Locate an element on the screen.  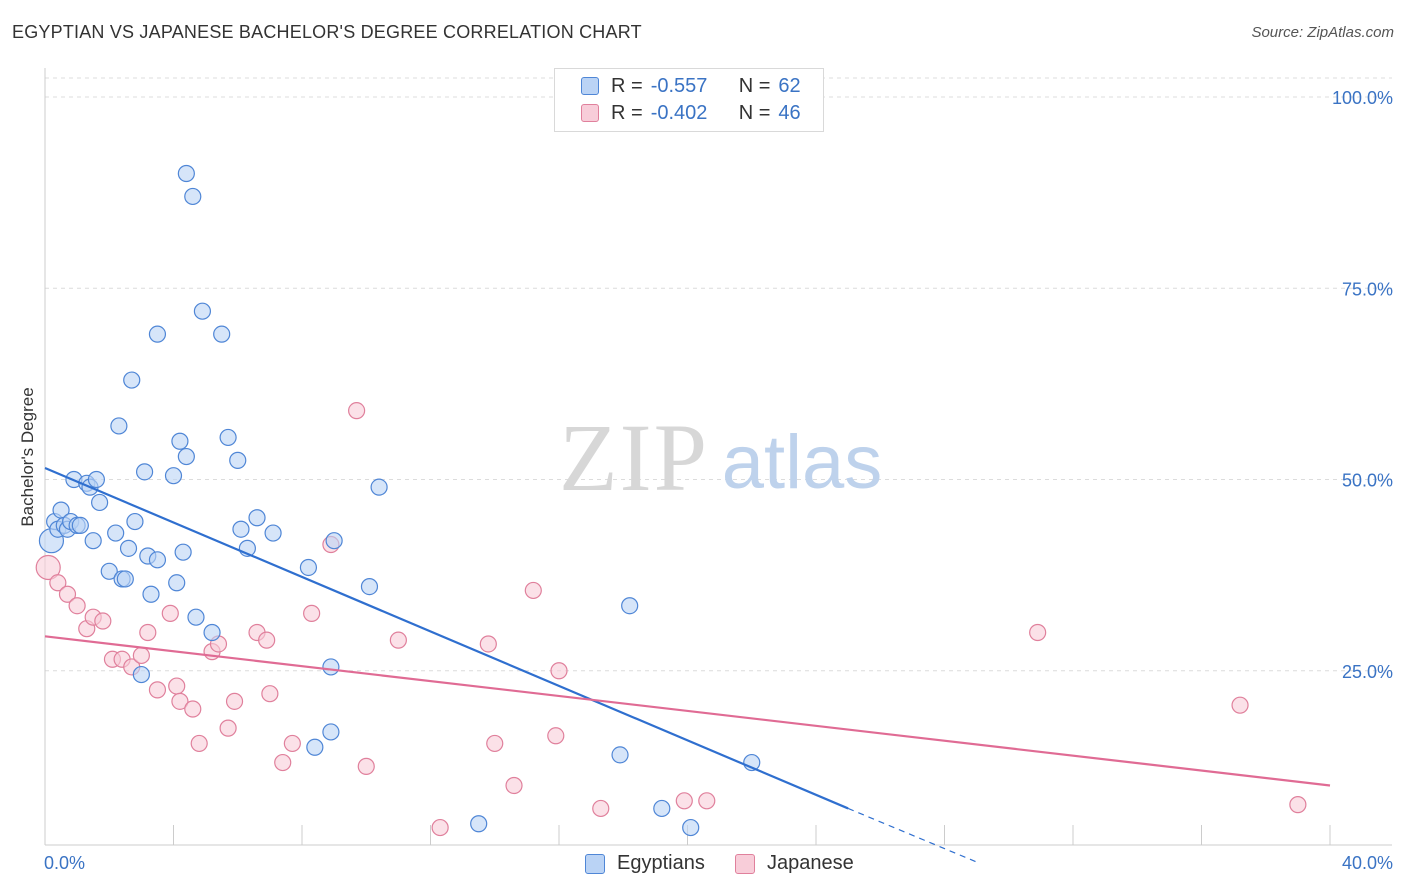
legend-n-value: 46 is located at coordinates (789, 112).